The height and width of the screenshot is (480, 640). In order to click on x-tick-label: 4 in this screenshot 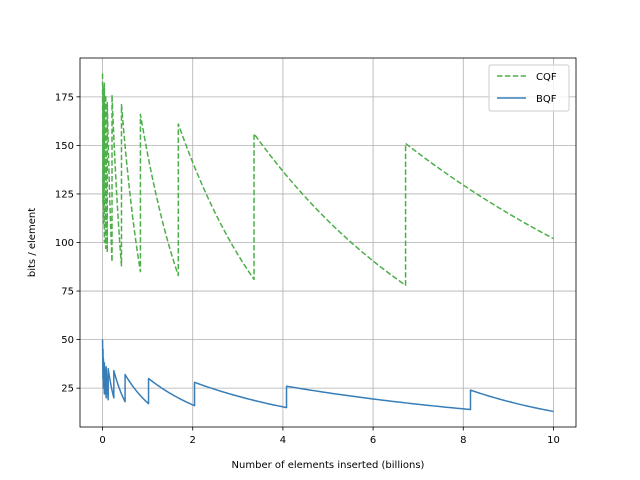, I will do `click(283, 440)`.